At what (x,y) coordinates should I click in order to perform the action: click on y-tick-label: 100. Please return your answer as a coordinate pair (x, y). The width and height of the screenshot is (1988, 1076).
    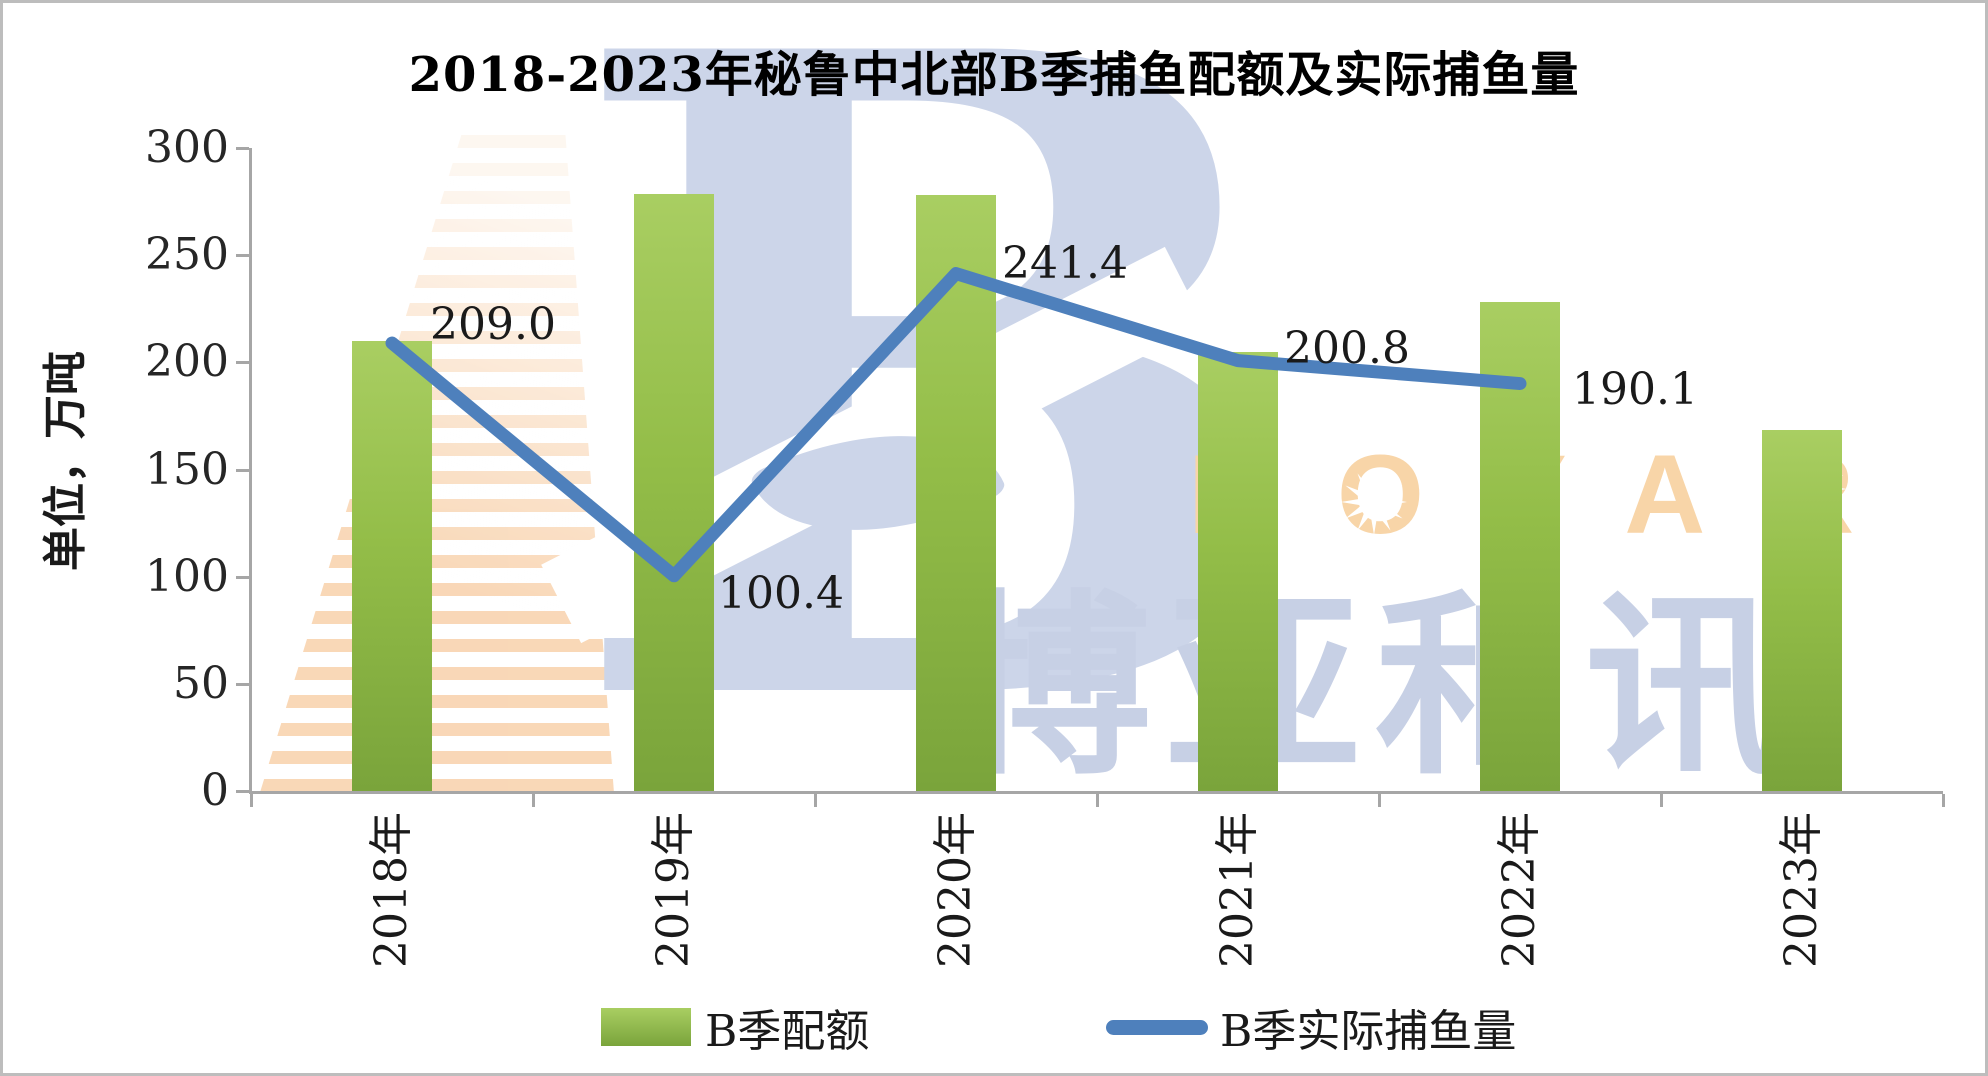
    Looking at the image, I should click on (187, 576).